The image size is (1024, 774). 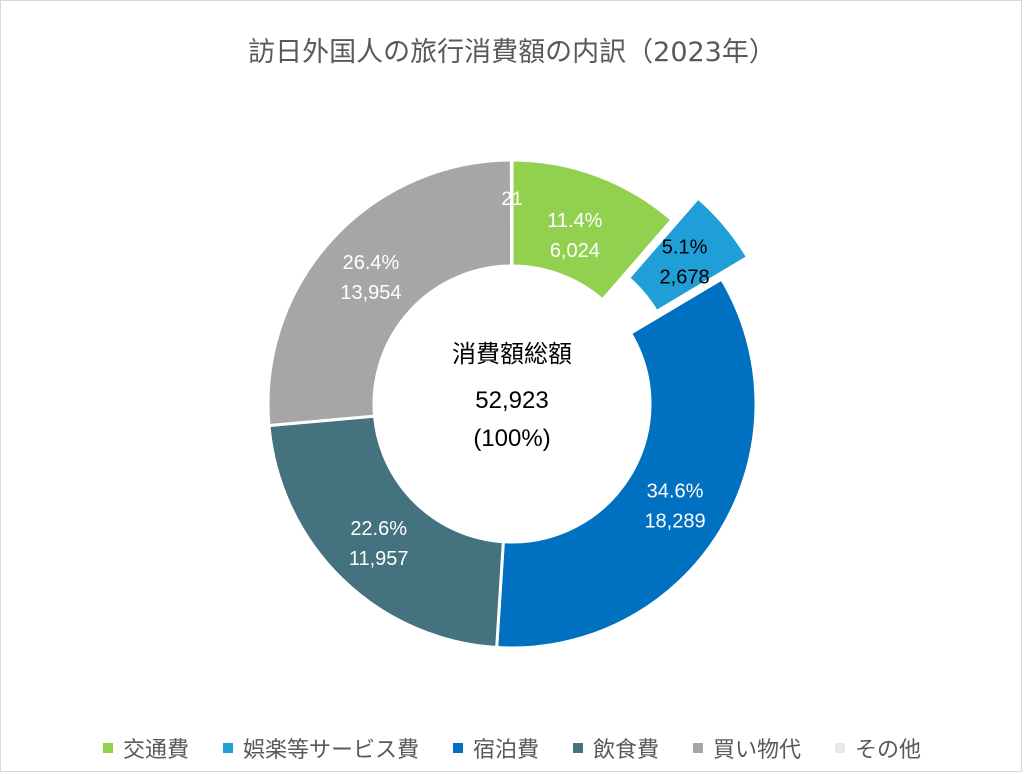 What do you see at coordinates (685, 278) in the screenshot?
I see `slice-value-label: 2,678` at bounding box center [685, 278].